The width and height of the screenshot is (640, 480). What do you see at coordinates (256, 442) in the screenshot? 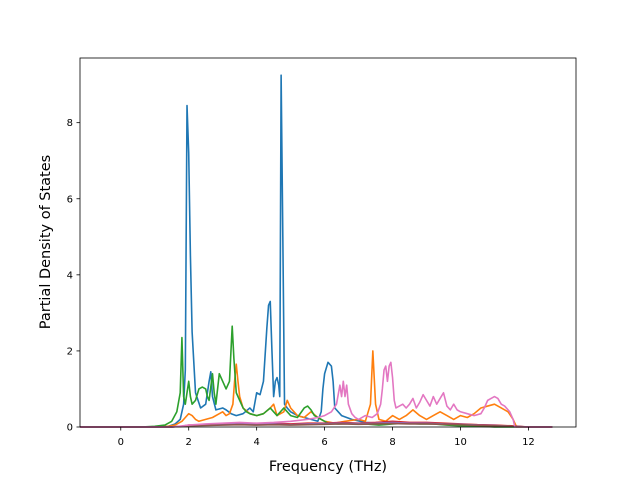
I see `x-tick-label: 4` at bounding box center [256, 442].